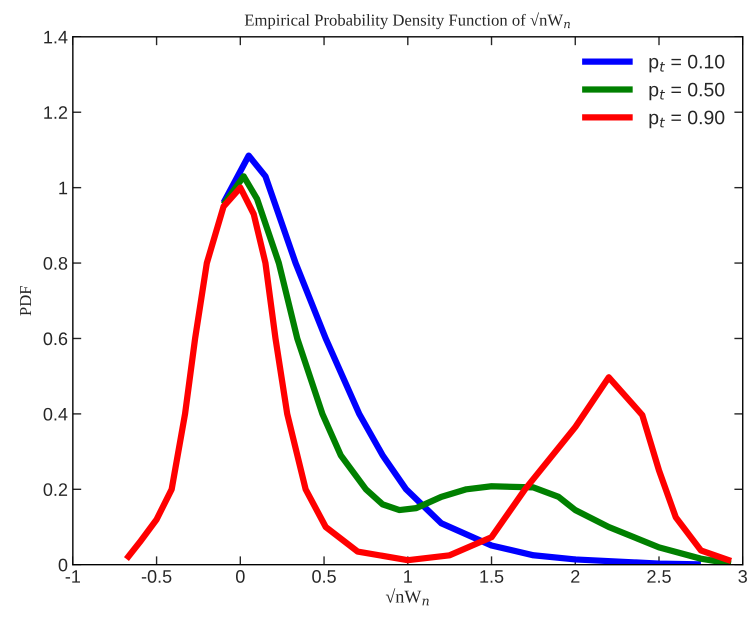 This screenshot has height=624, width=751. I want to click on y-tick-label: 0.8, so click(56, 263).